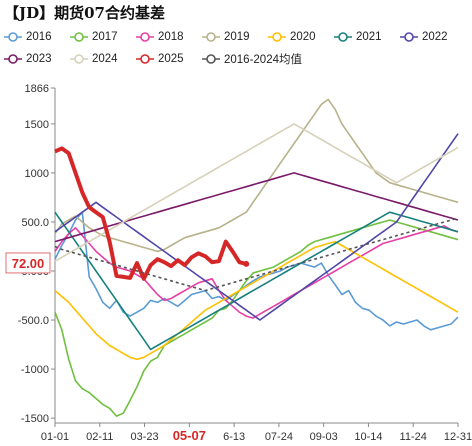 The image size is (472, 446). I want to click on y-tick-label: 500.0, so click(35, 223).